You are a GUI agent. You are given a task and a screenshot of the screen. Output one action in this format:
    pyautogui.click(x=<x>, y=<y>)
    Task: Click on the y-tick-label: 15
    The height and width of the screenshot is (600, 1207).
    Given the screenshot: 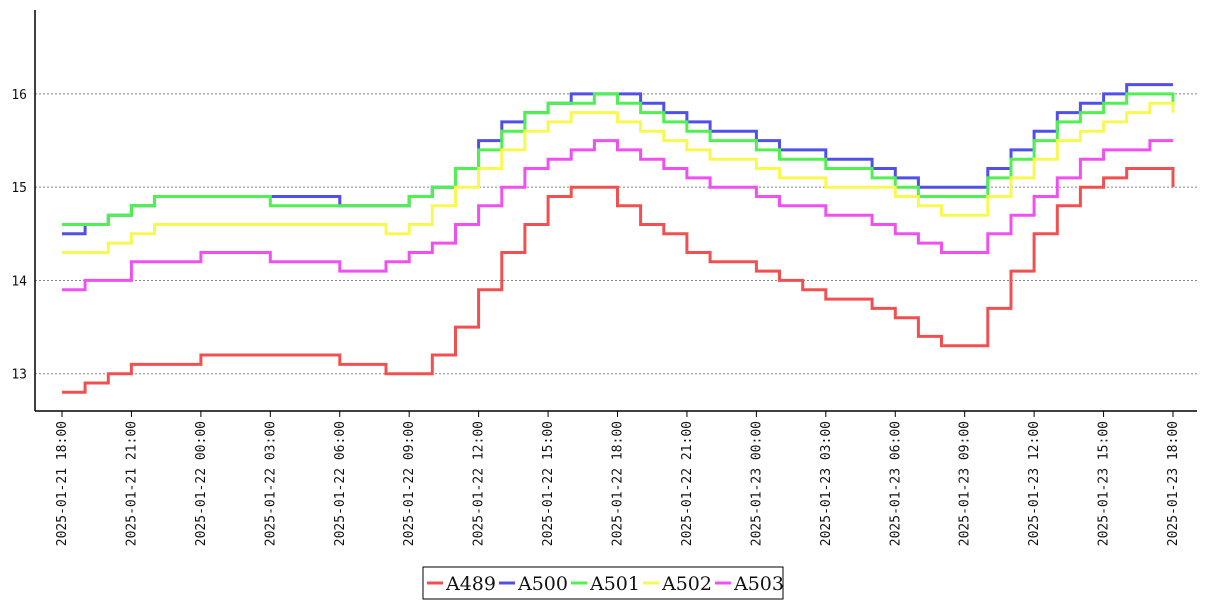 What is the action you would take?
    pyautogui.click(x=19, y=188)
    